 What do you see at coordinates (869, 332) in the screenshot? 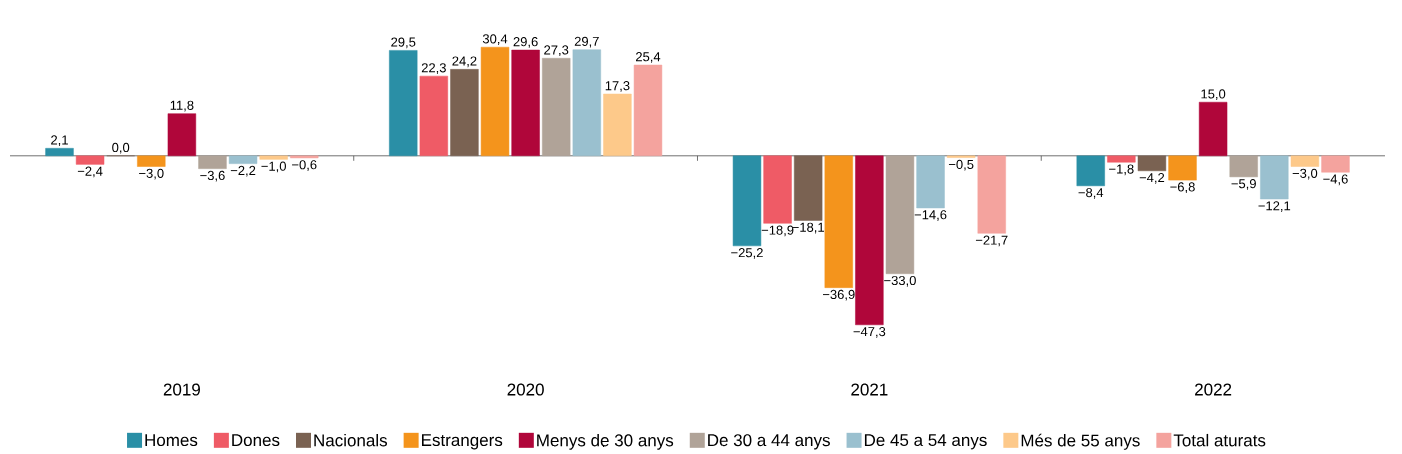
I see `data-label: −47,3` at bounding box center [869, 332].